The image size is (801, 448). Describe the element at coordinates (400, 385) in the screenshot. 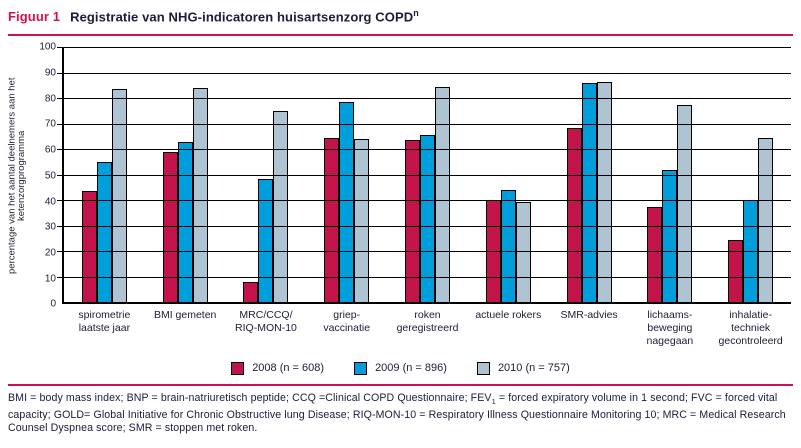

I see `divider-bottom` at that location.